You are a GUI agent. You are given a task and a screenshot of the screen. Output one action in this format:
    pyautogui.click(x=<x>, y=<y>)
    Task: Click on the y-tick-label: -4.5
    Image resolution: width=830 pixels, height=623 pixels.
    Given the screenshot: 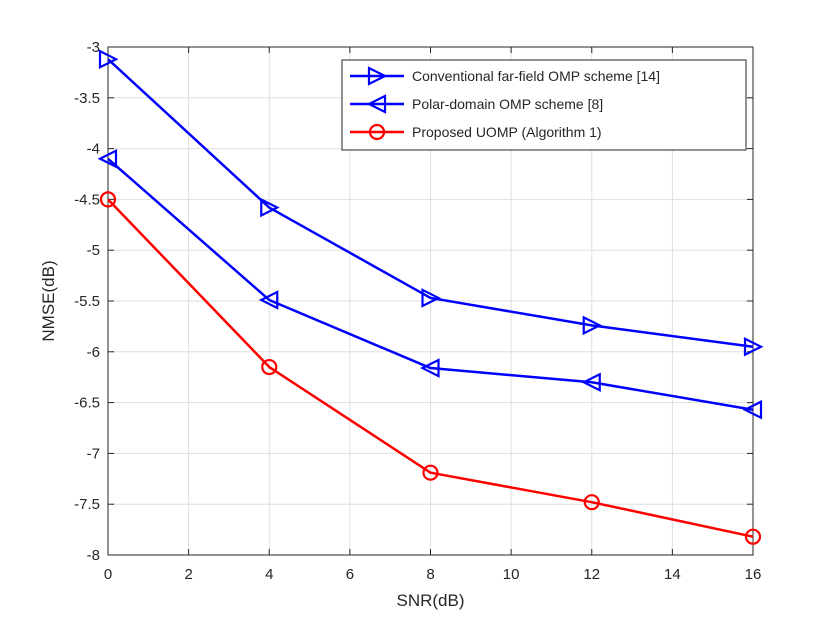 What is the action you would take?
    pyautogui.click(x=87, y=199)
    